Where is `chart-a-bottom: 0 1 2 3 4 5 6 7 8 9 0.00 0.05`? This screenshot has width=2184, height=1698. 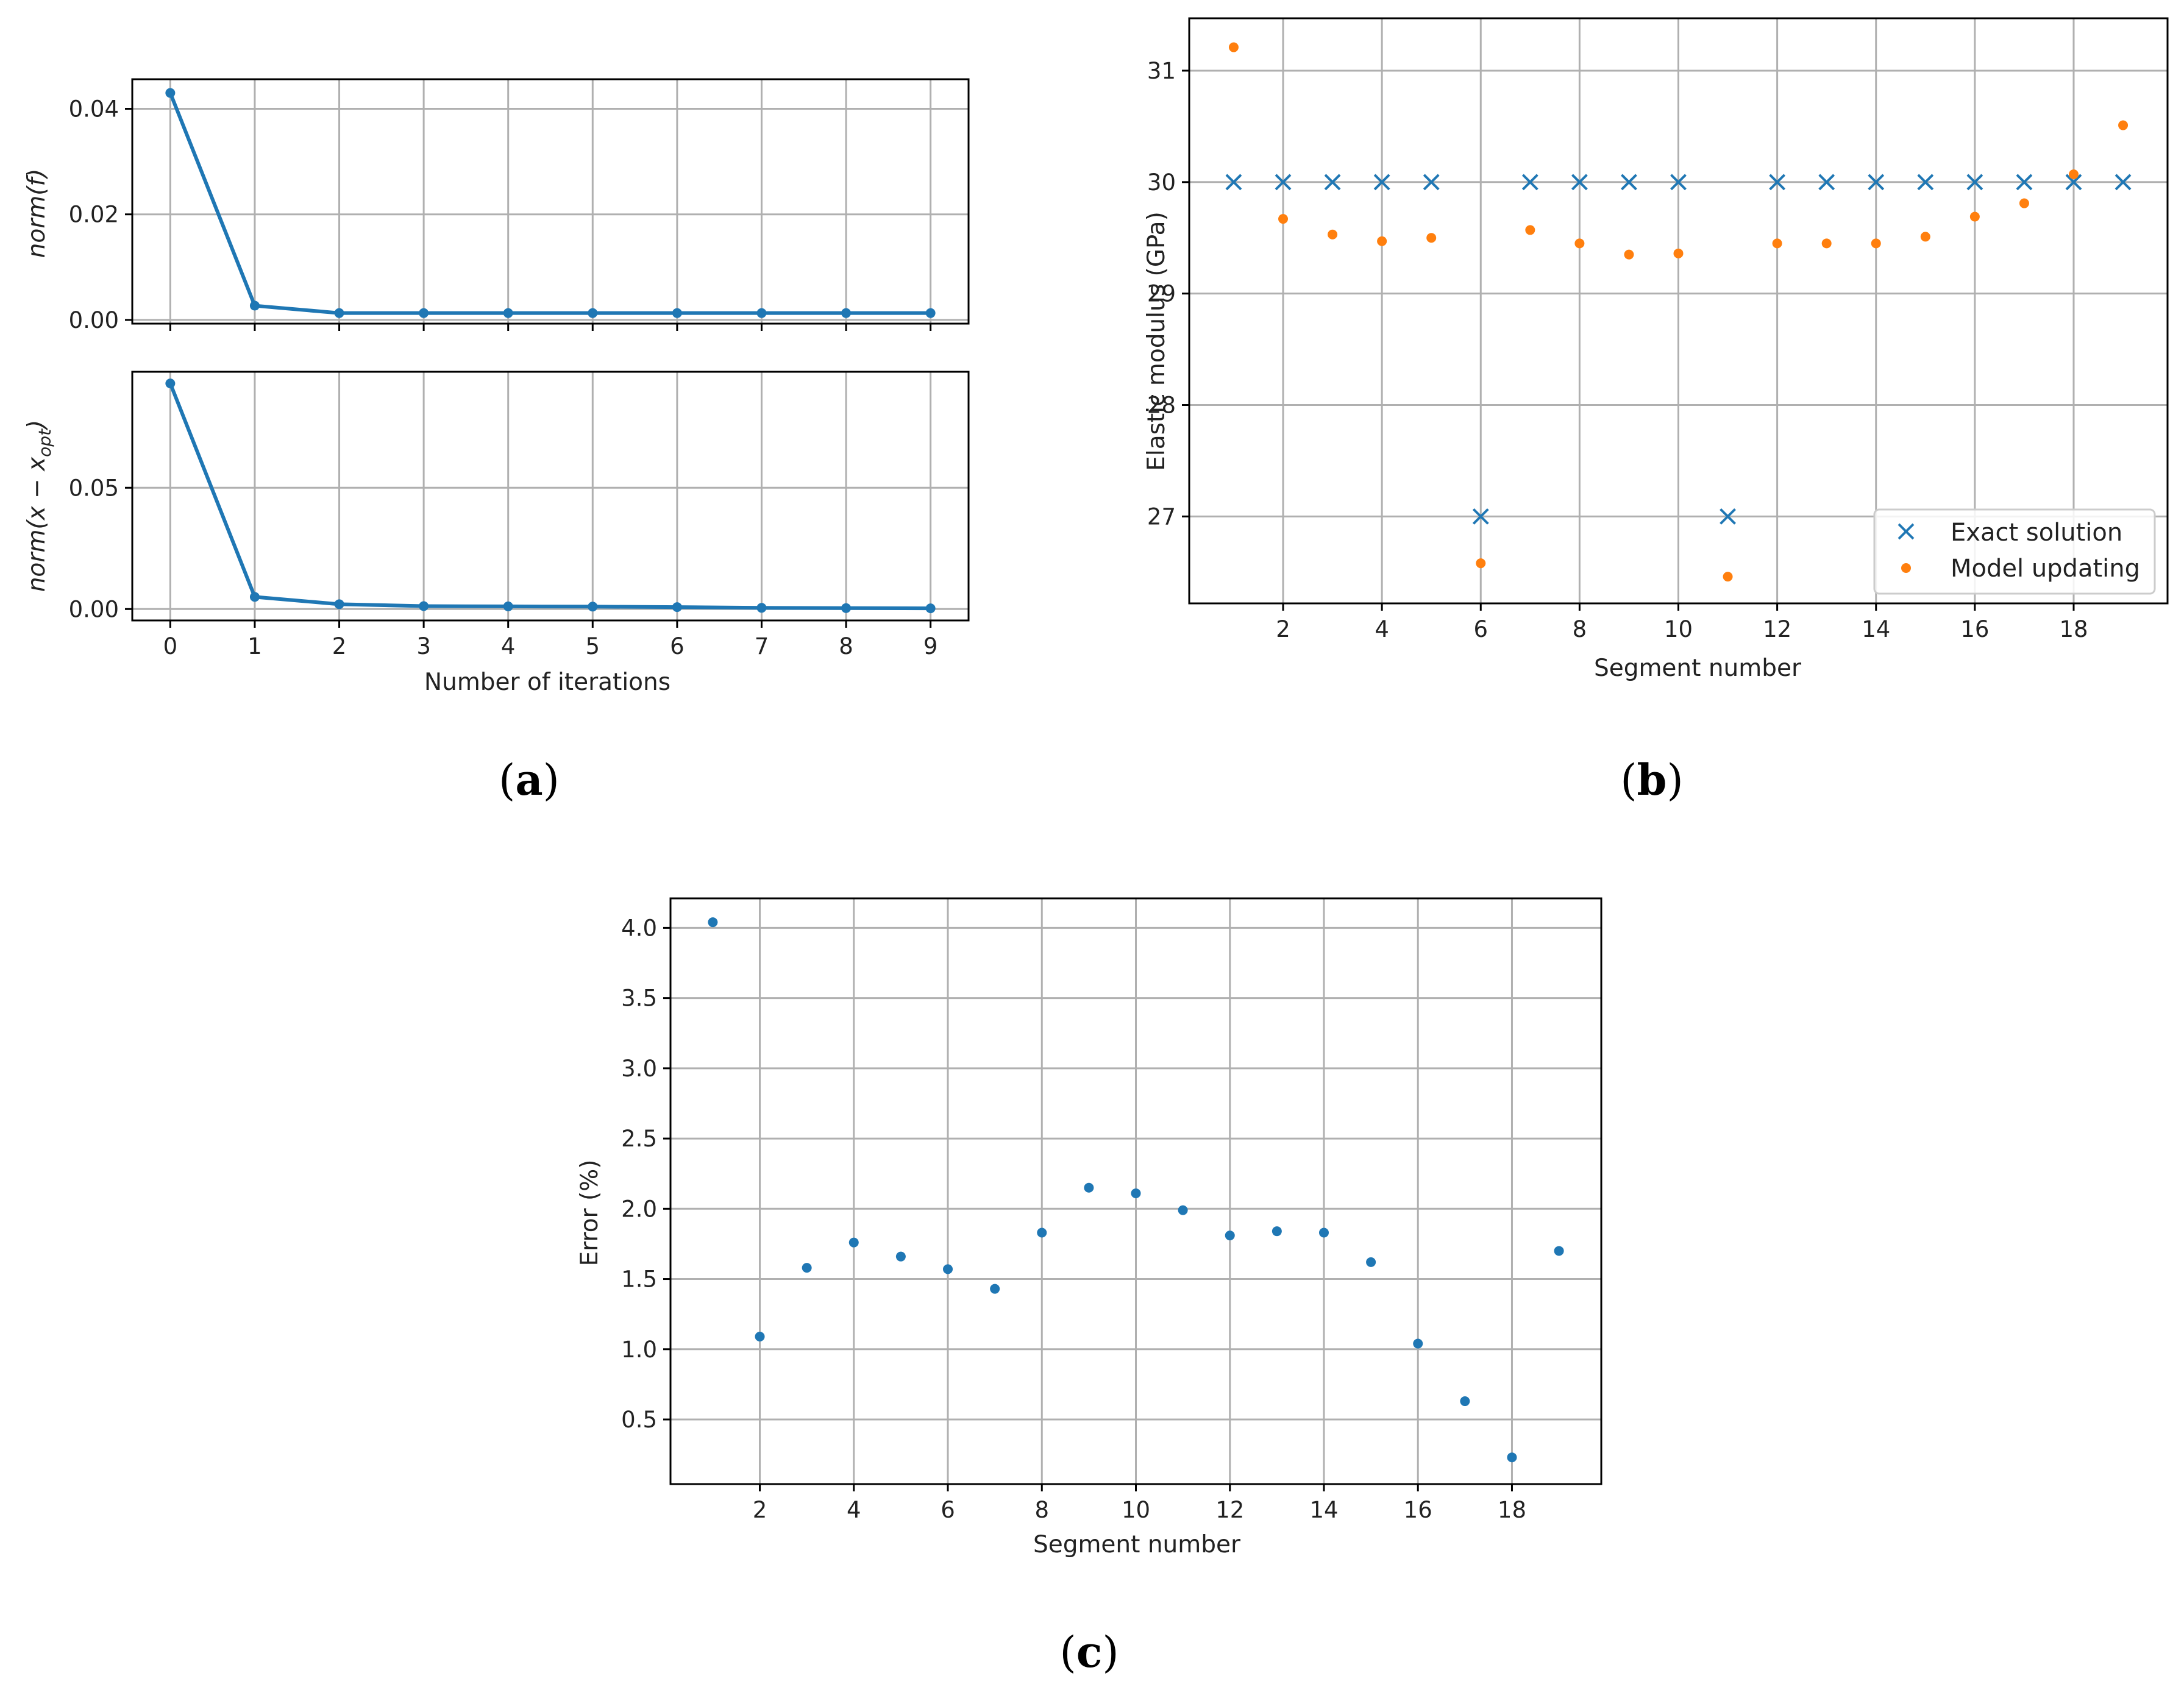 chart-a-bottom: 0 1 2 3 4 5 6 7 8 9 0.00 0.05 is located at coordinates (519, 515).